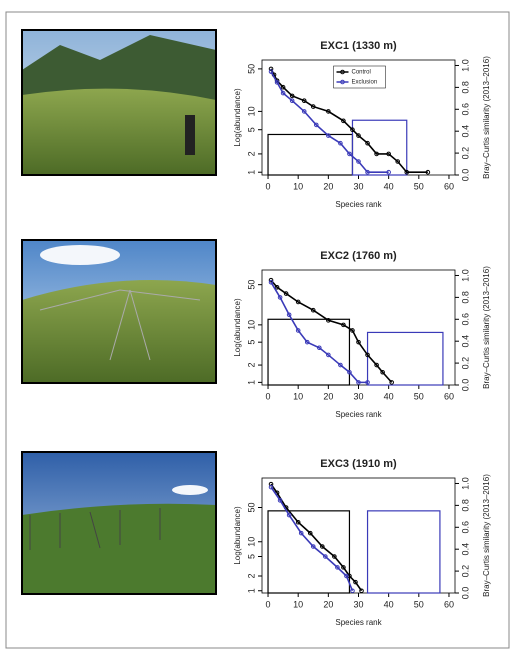  I want to click on chart-title: EXC3 (1910 m), so click(358, 464).